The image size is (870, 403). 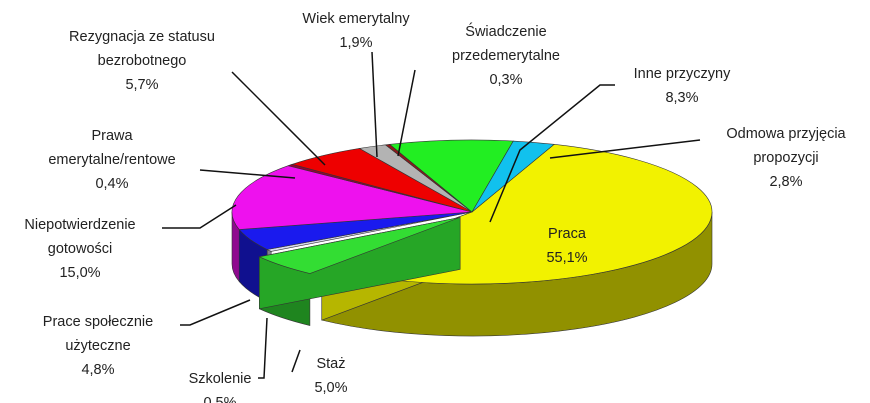 I want to click on slice-label: Prawa emerytalne/rentowe, so click(x=112, y=148).